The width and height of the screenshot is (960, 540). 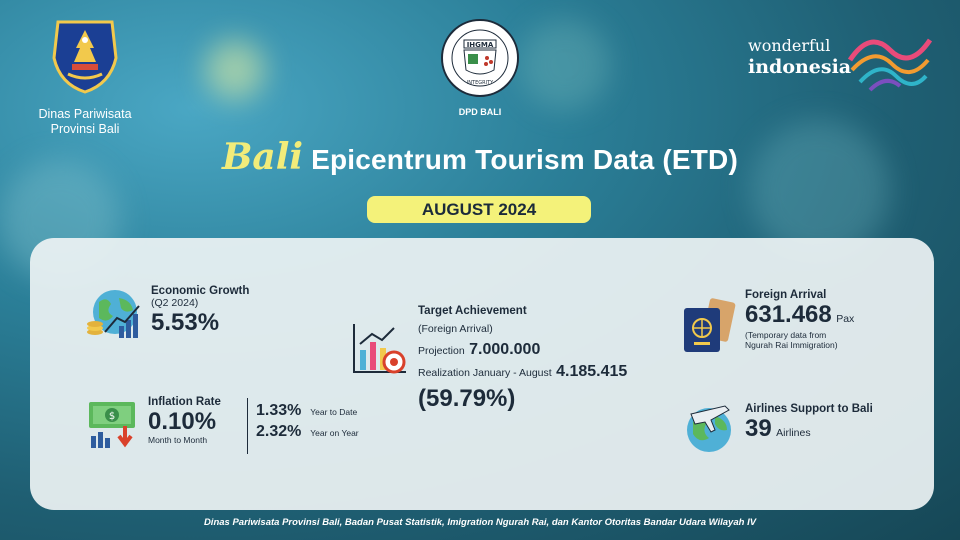 What do you see at coordinates (786, 335) in the screenshot?
I see `foreign-arrival-note1: (Temporary data from` at bounding box center [786, 335].